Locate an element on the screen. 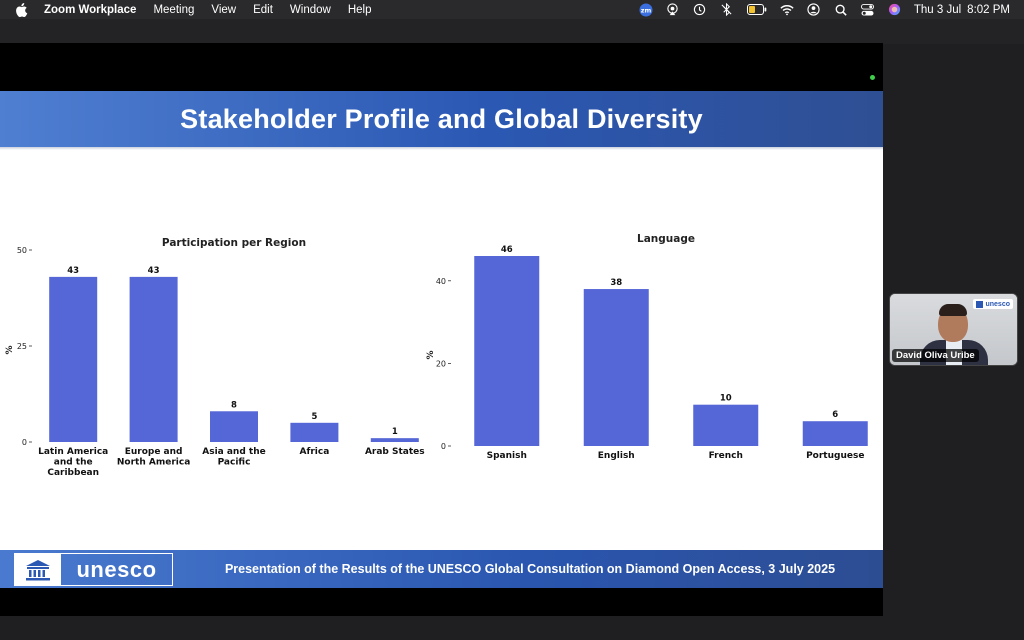 The width and height of the screenshot is (1024, 640). bluetooth-off-icon is located at coordinates (727, 10).